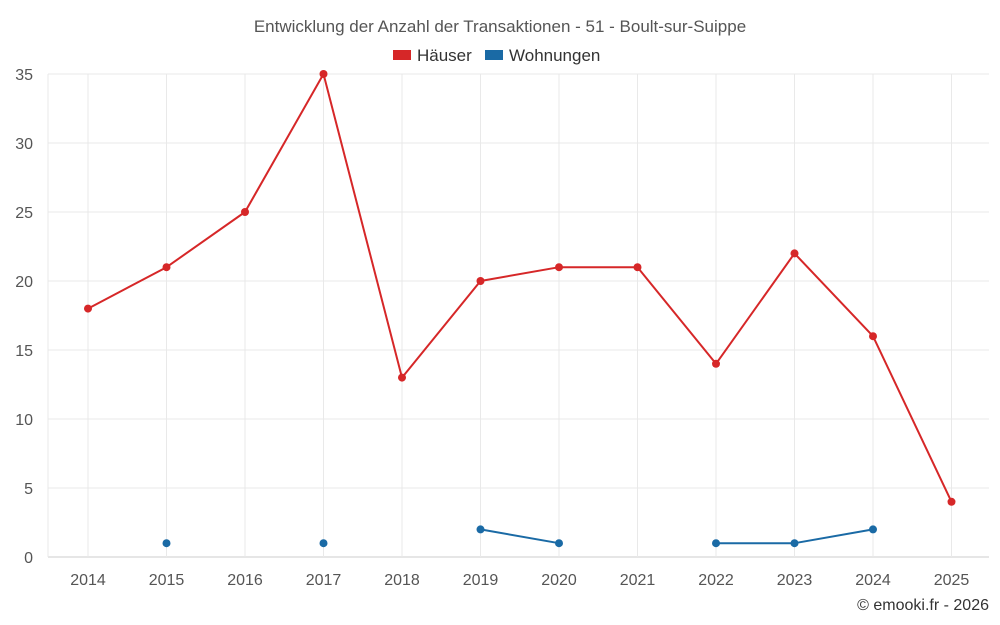 The image size is (1000, 625). I want to click on x-tick-label: 2020, so click(559, 580).